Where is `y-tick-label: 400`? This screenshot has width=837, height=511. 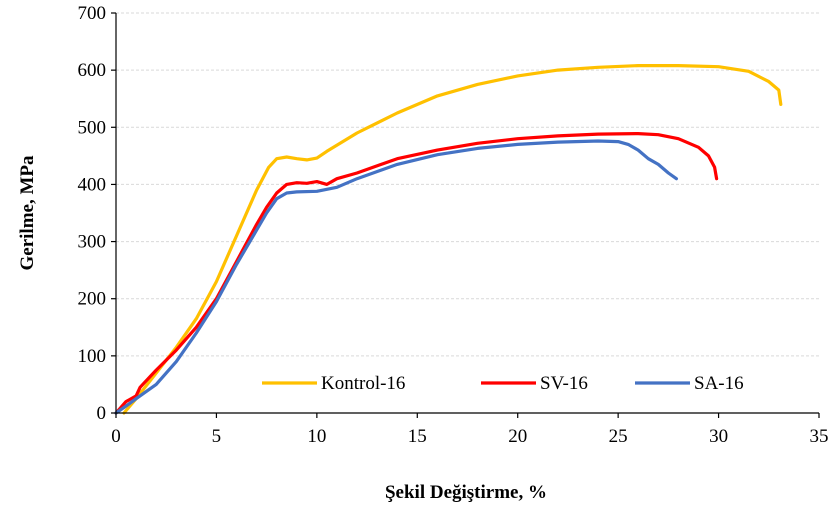
y-tick-label: 400 is located at coordinates (92, 184).